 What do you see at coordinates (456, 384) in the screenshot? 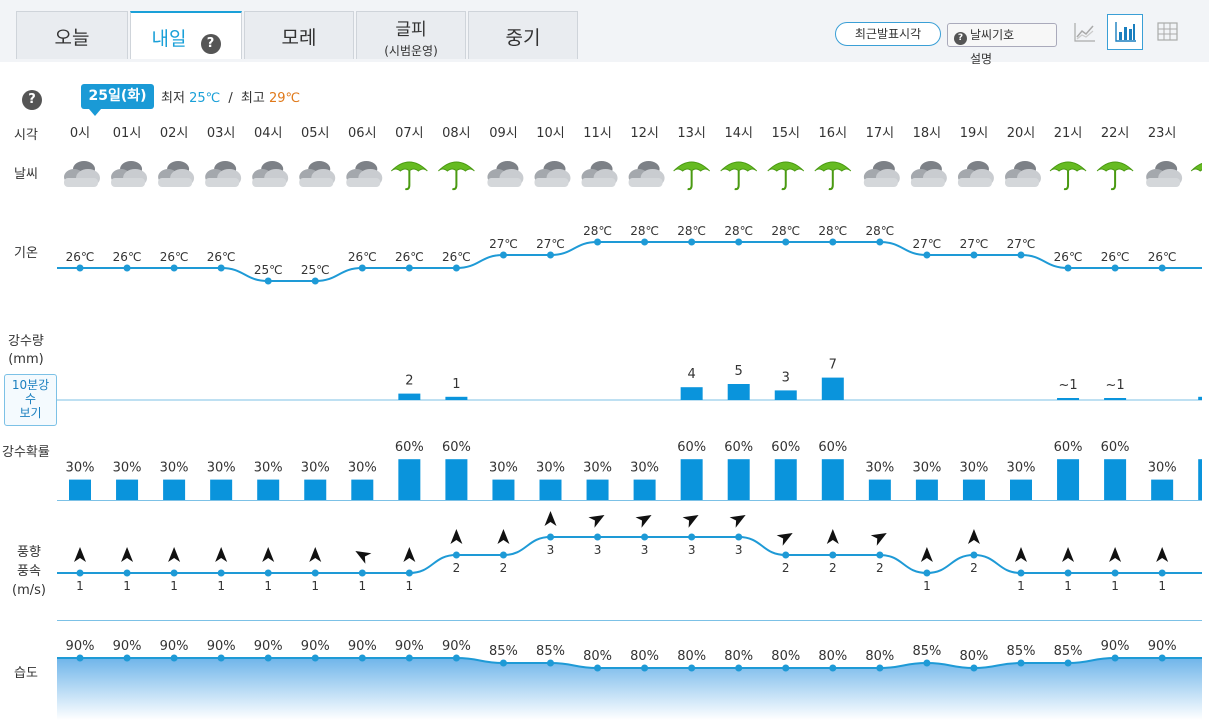
I see `precip-label: 1` at bounding box center [456, 384].